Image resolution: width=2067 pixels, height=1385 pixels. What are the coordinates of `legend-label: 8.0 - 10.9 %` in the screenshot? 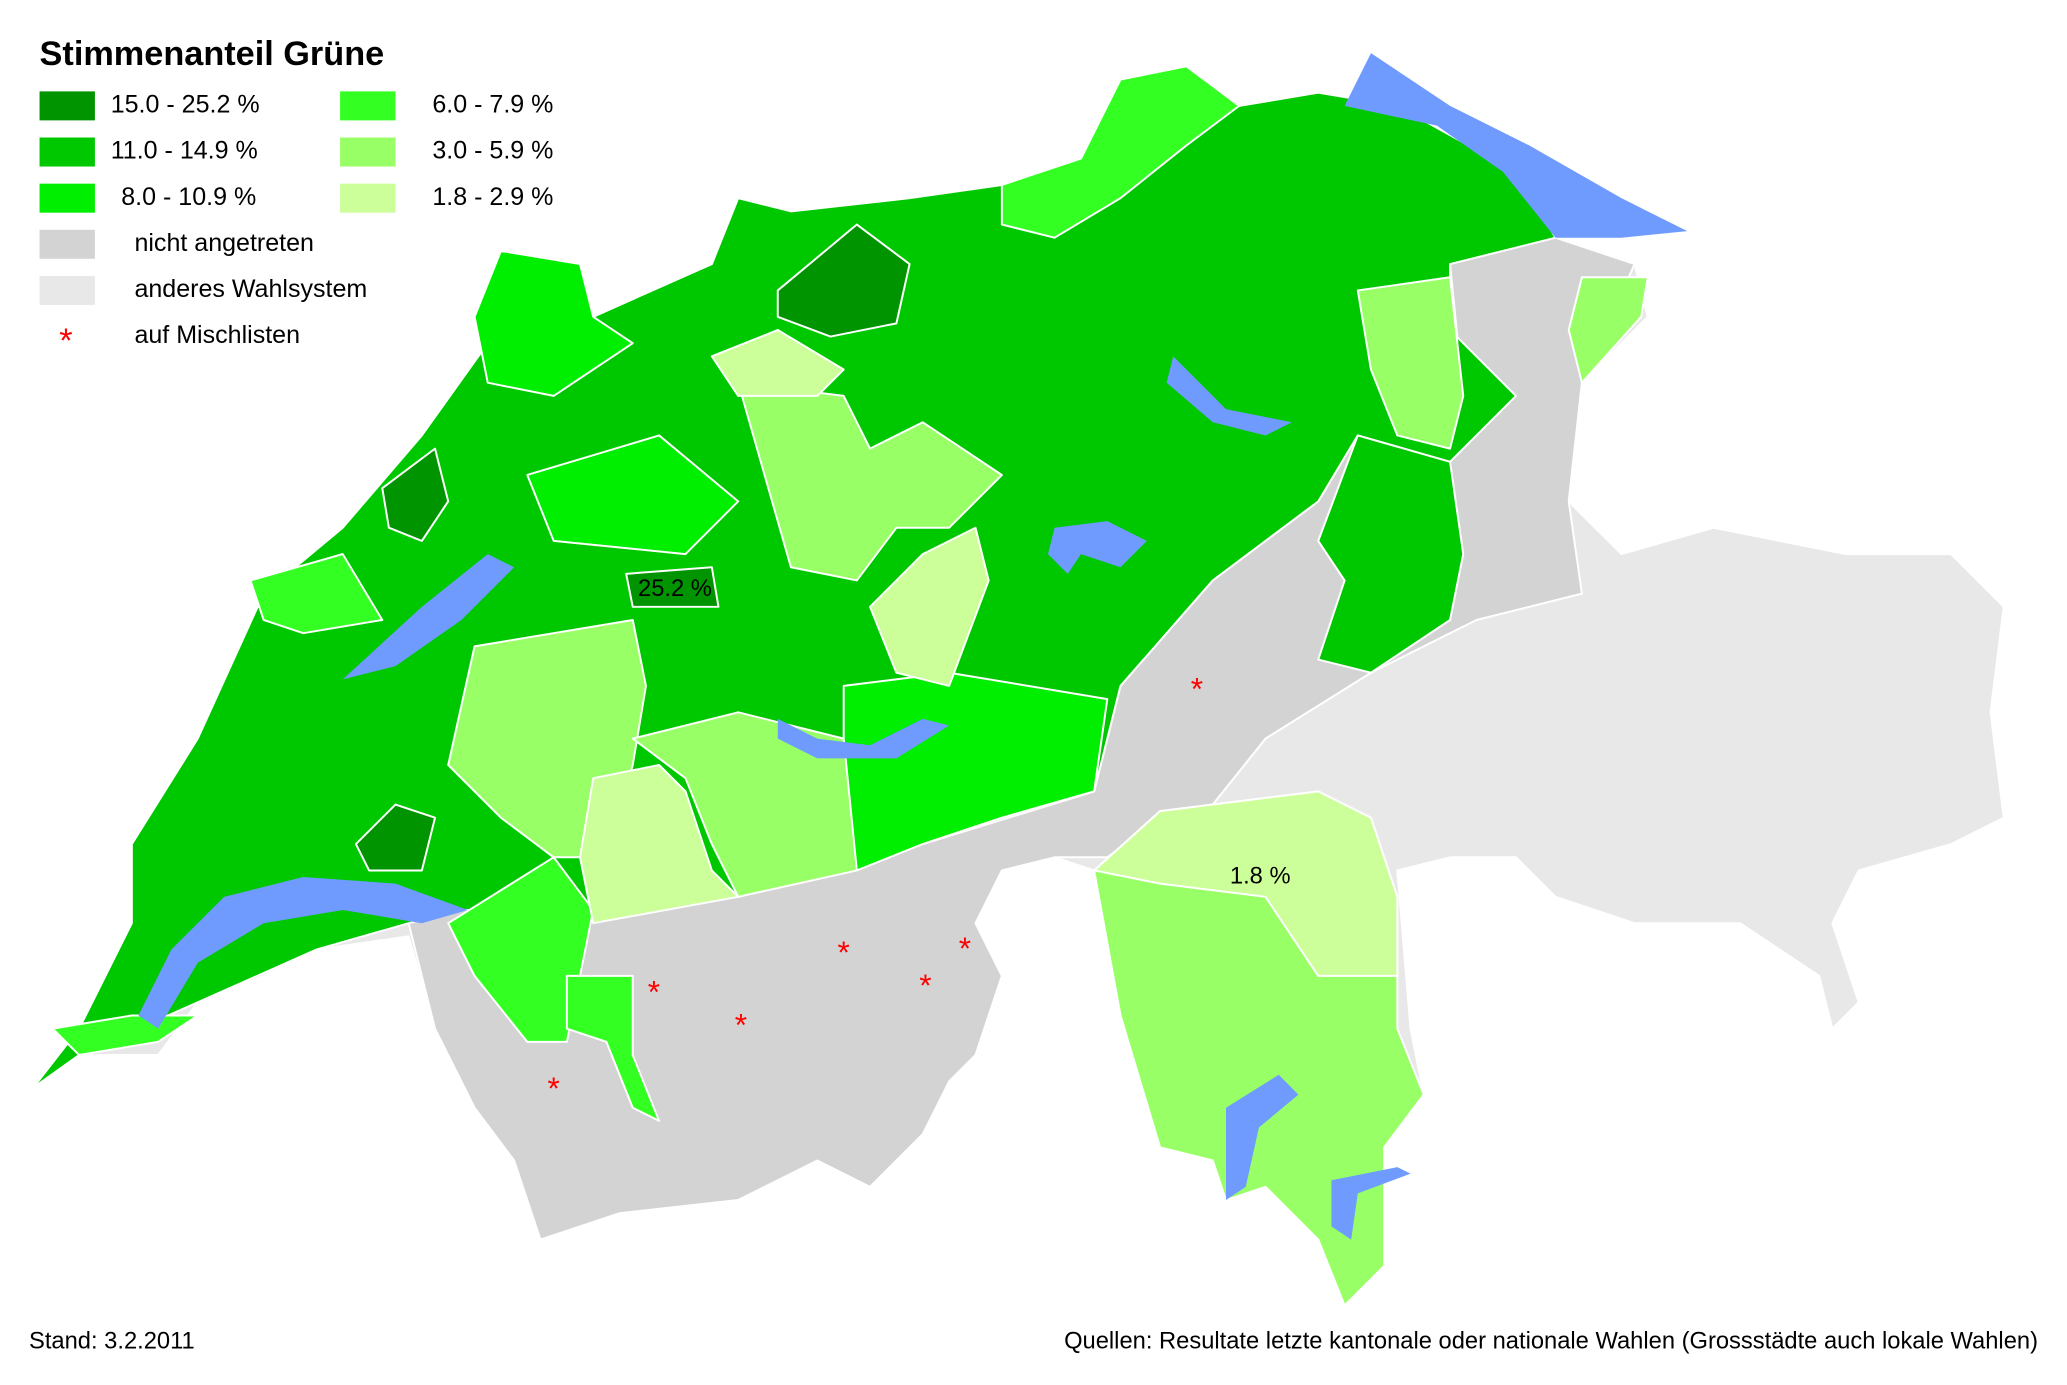 It's located at (188, 197).